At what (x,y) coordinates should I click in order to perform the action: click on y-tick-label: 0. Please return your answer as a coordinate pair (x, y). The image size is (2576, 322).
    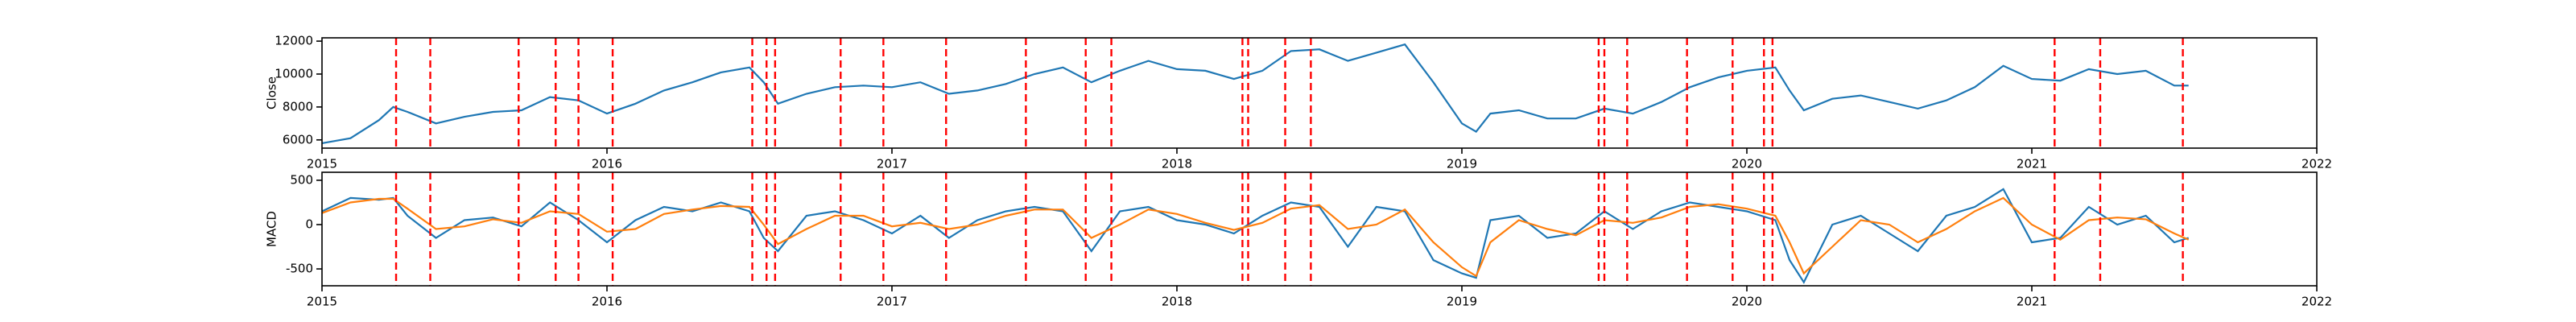
    Looking at the image, I should click on (309, 224).